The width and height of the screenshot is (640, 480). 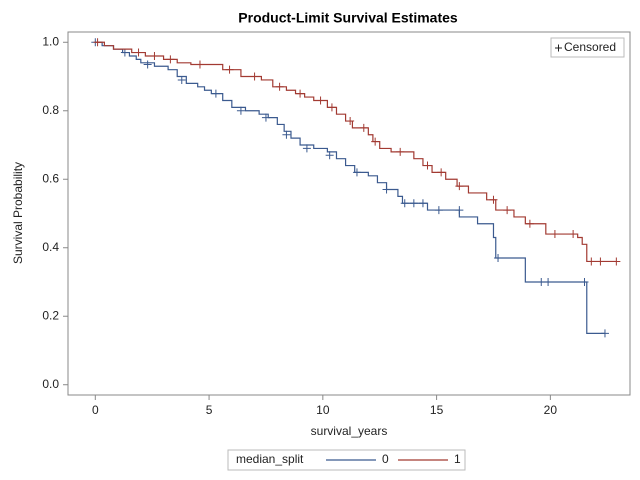 I want to click on x-axis-label: survival_years, so click(x=349, y=431).